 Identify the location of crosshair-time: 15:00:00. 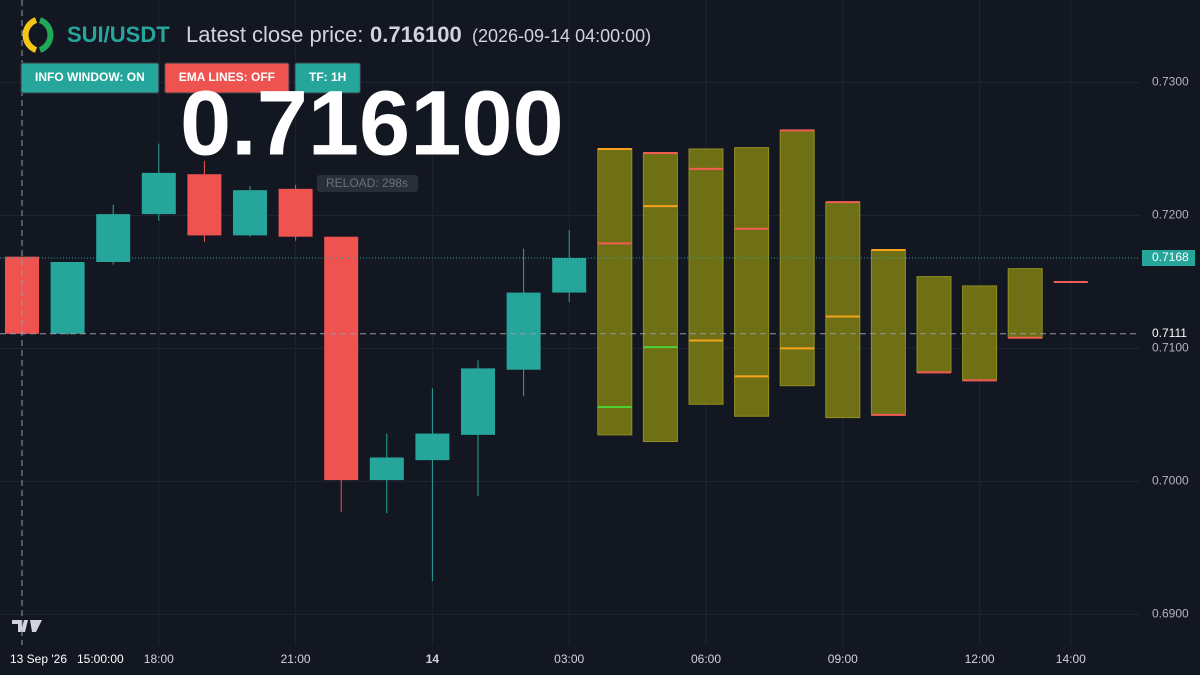
(100, 659).